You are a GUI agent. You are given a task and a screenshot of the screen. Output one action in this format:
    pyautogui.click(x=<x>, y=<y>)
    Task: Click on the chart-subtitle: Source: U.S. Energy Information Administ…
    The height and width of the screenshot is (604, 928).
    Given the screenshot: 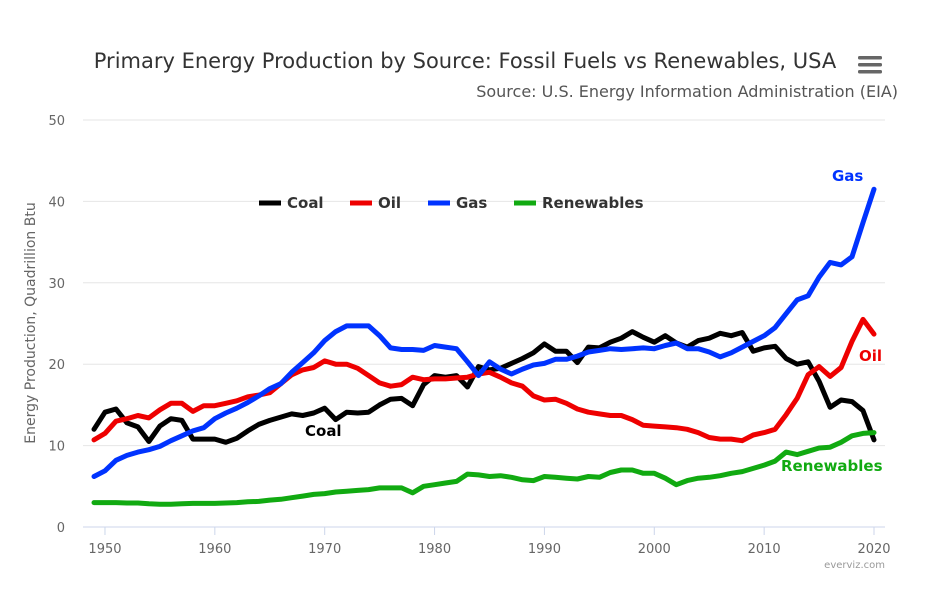 What is the action you would take?
    pyautogui.click(x=687, y=91)
    